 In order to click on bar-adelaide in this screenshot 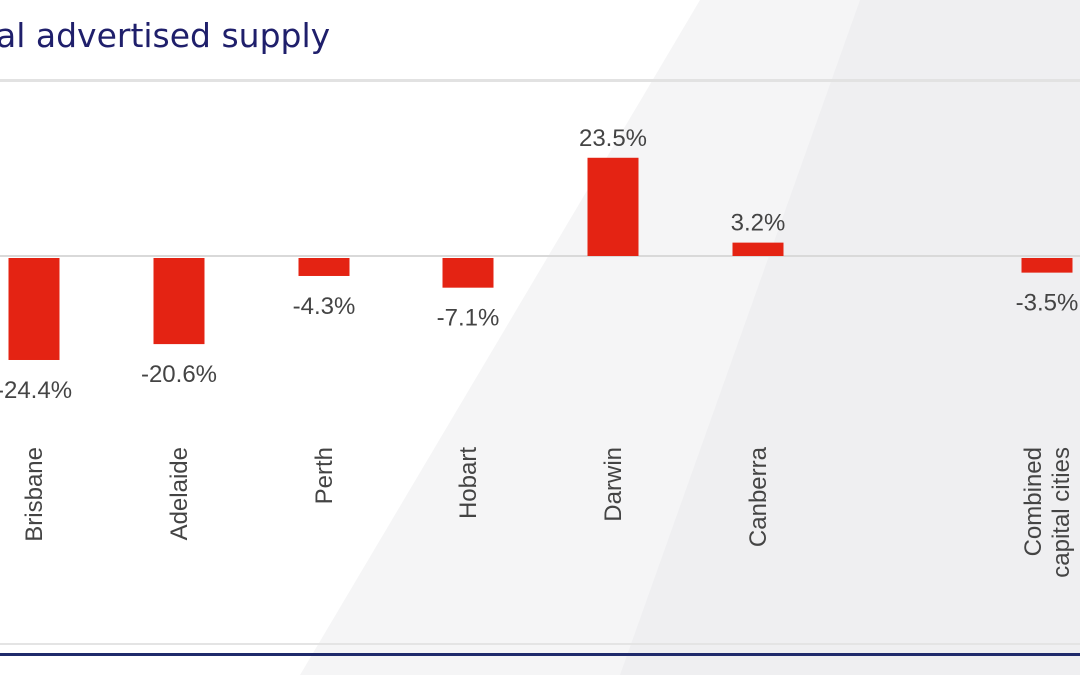, I will do `click(179, 301)`.